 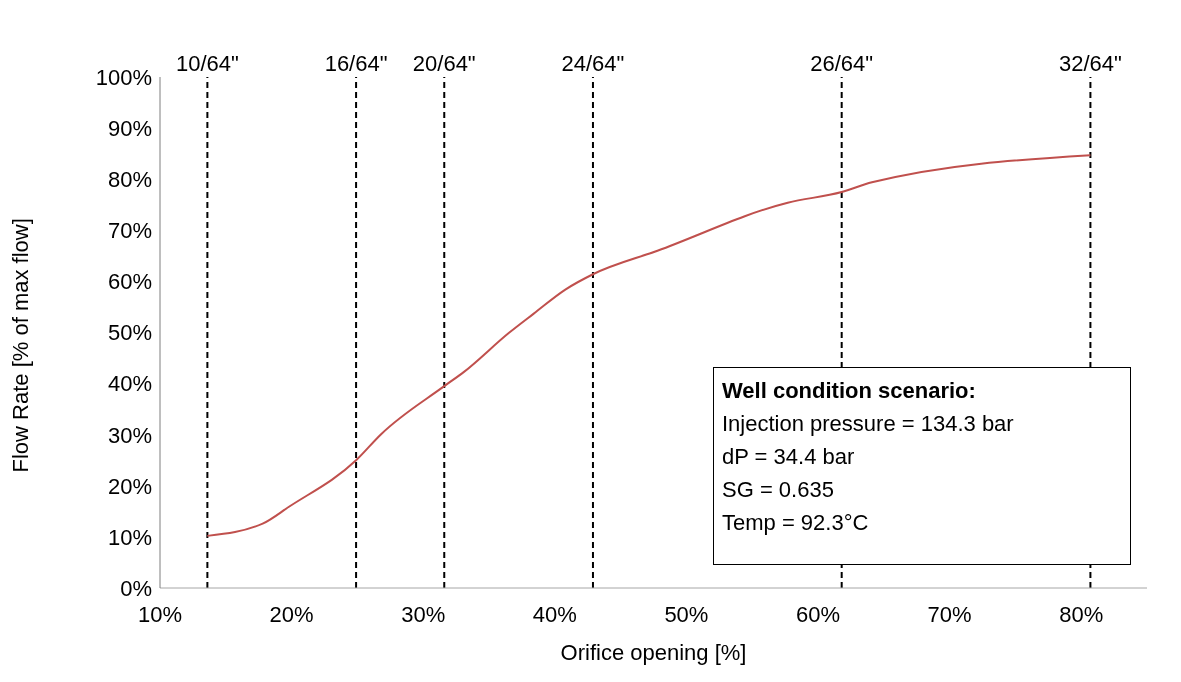 What do you see at coordinates (849, 391) in the screenshot?
I see `annotation: Well condition scenario:` at bounding box center [849, 391].